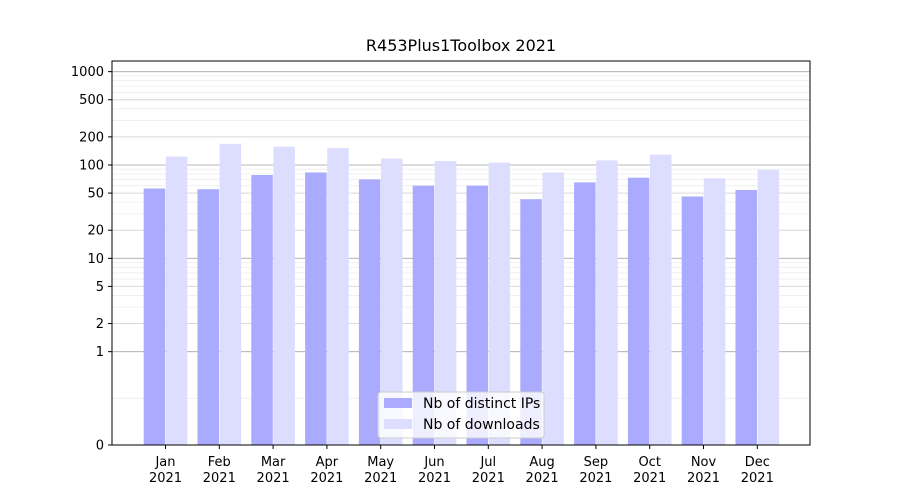 The image size is (900, 500). What do you see at coordinates (433, 462) in the screenshot?
I see `x-tick-label-month: Jun` at bounding box center [433, 462].